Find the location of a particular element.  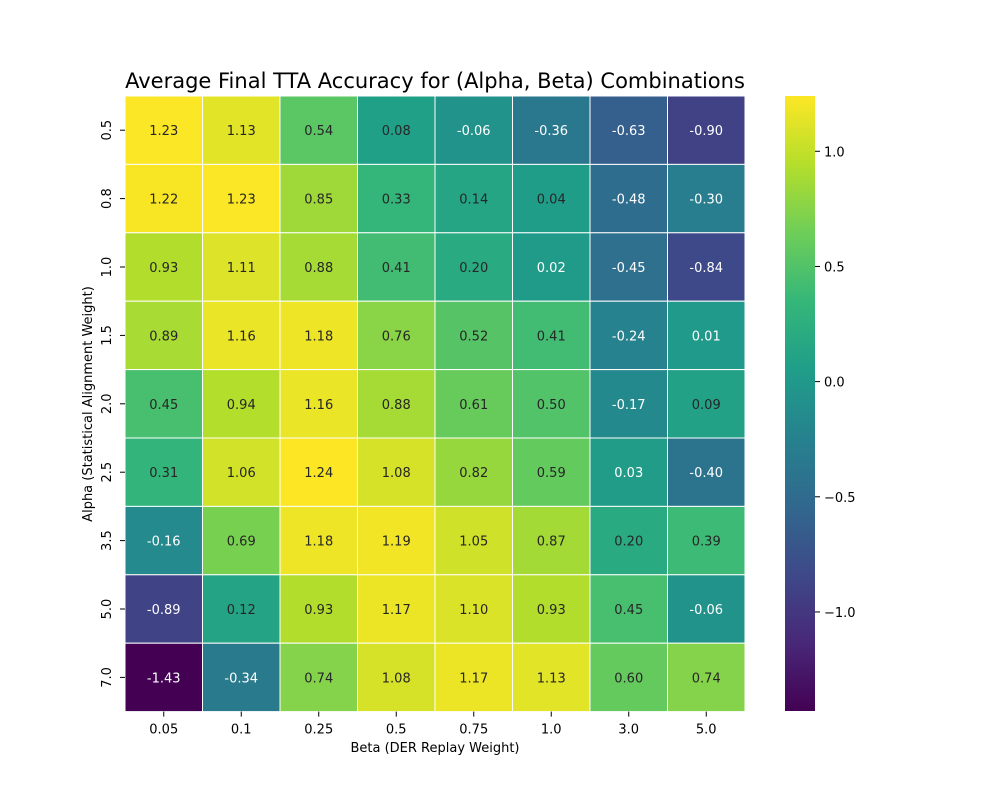

cell-value-label: 0.69 is located at coordinates (241, 542).